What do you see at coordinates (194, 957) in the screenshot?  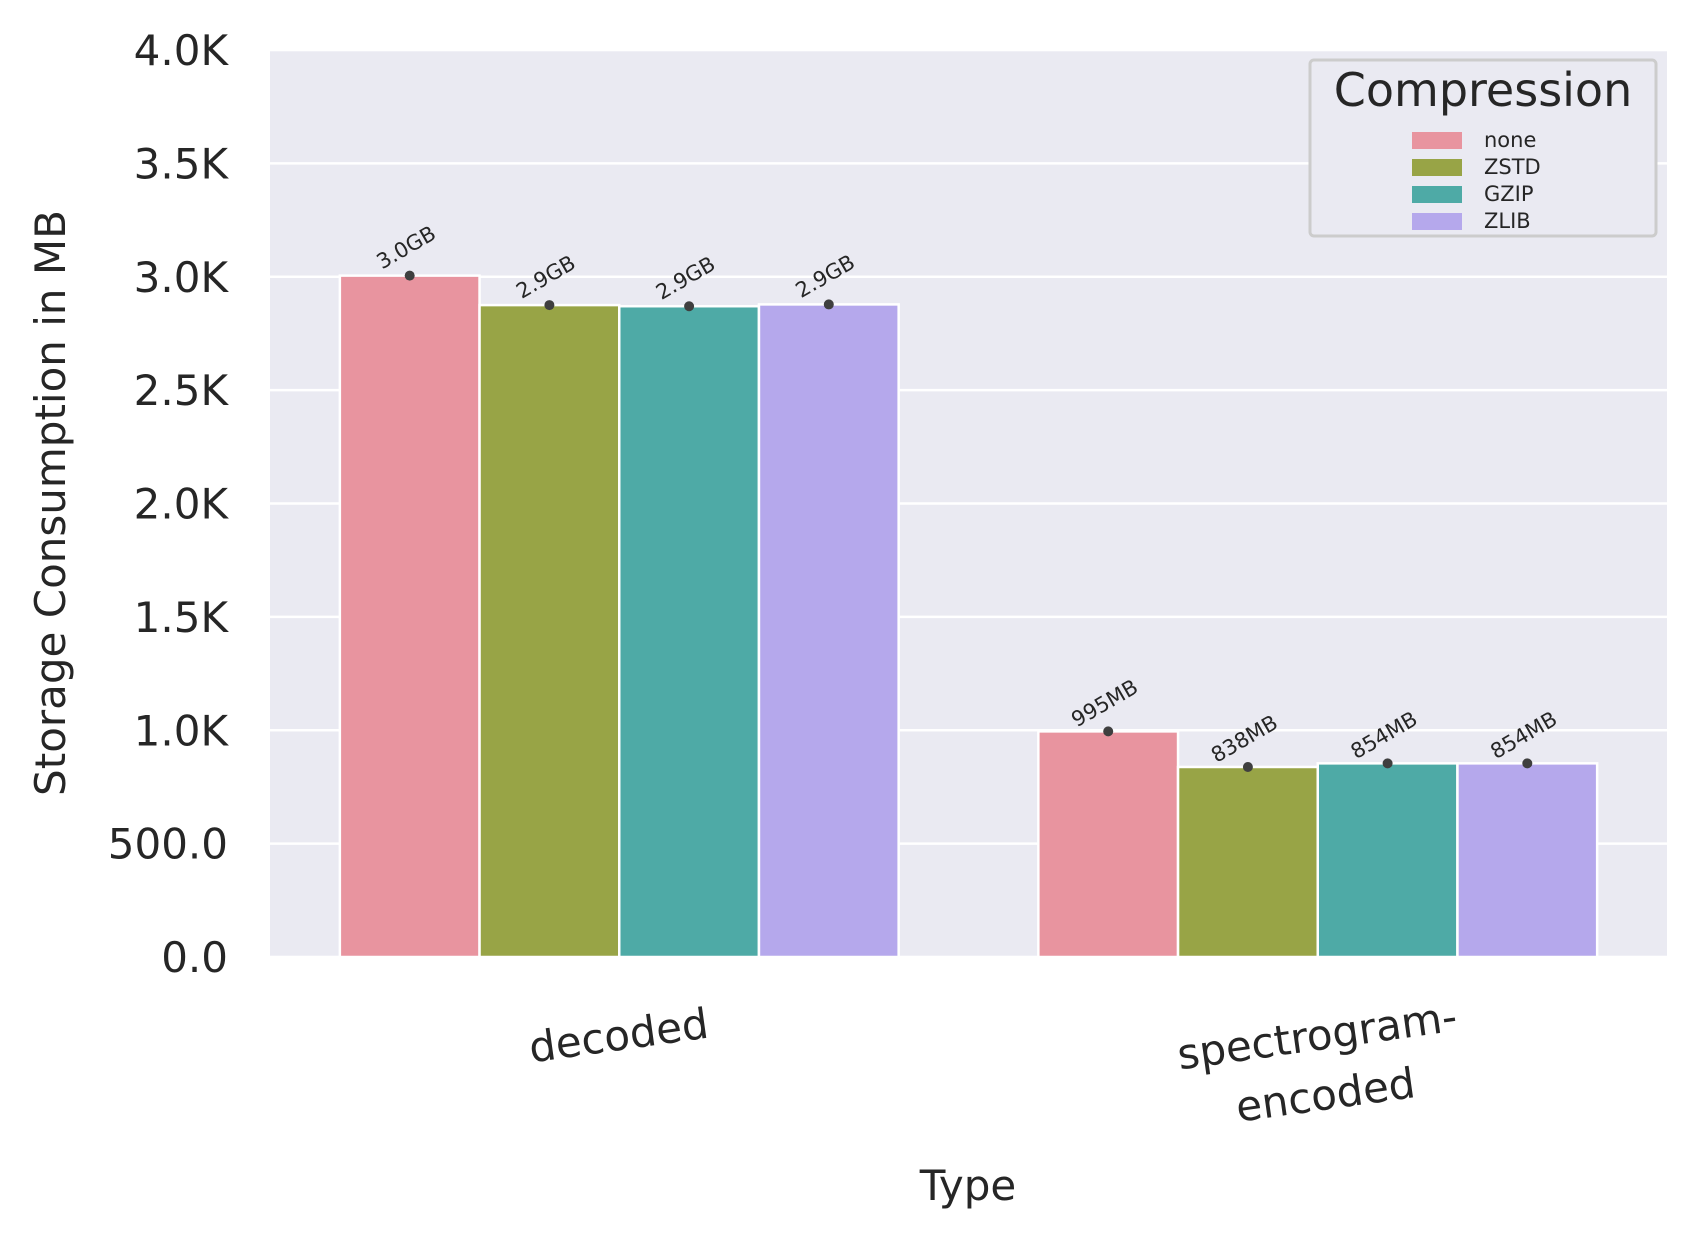 I see `y-tick-label: 0.0` at bounding box center [194, 957].